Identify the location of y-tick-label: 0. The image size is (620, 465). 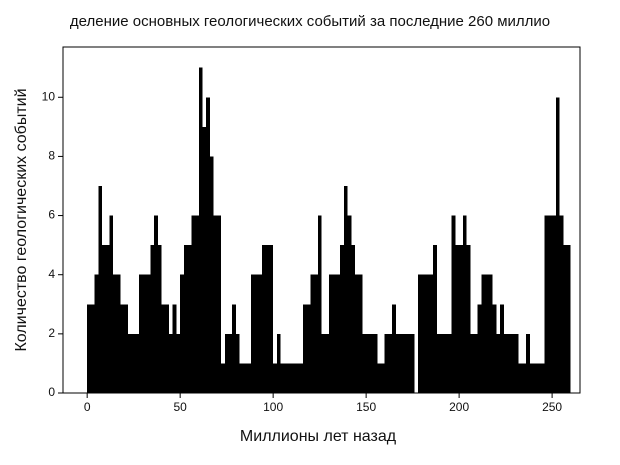
(51, 392).